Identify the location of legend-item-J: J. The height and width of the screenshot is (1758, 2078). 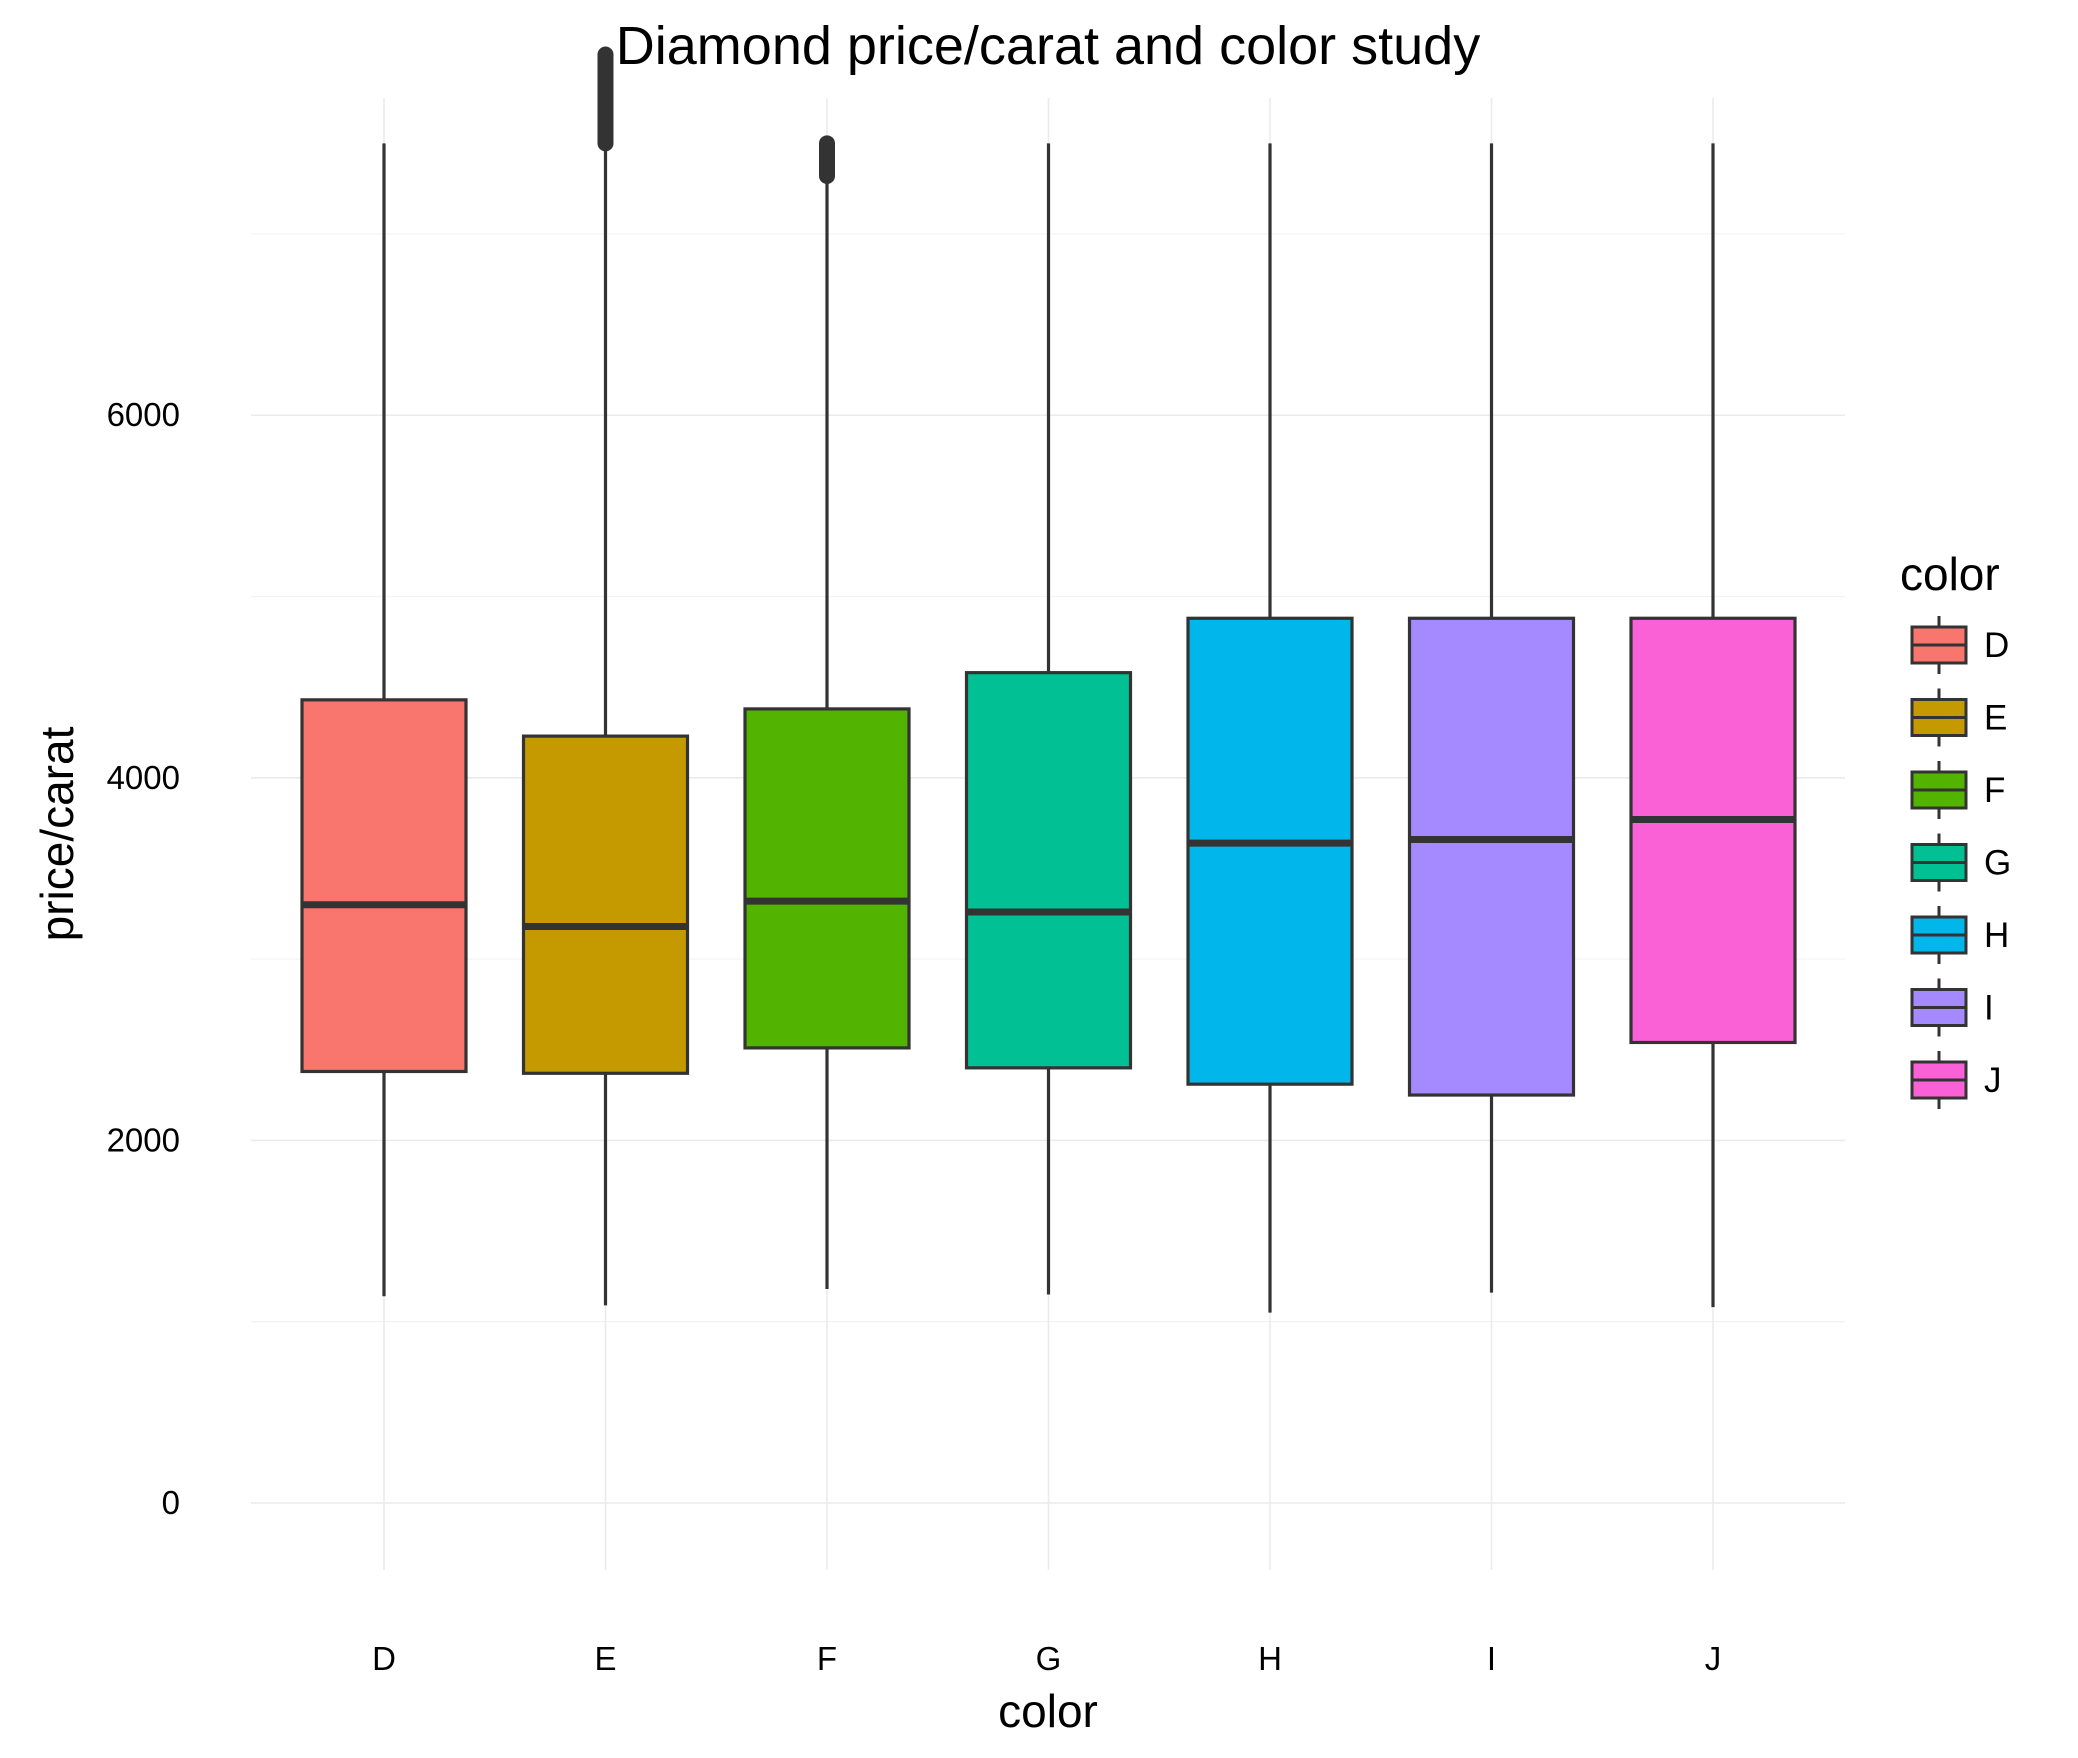
(1956, 1080).